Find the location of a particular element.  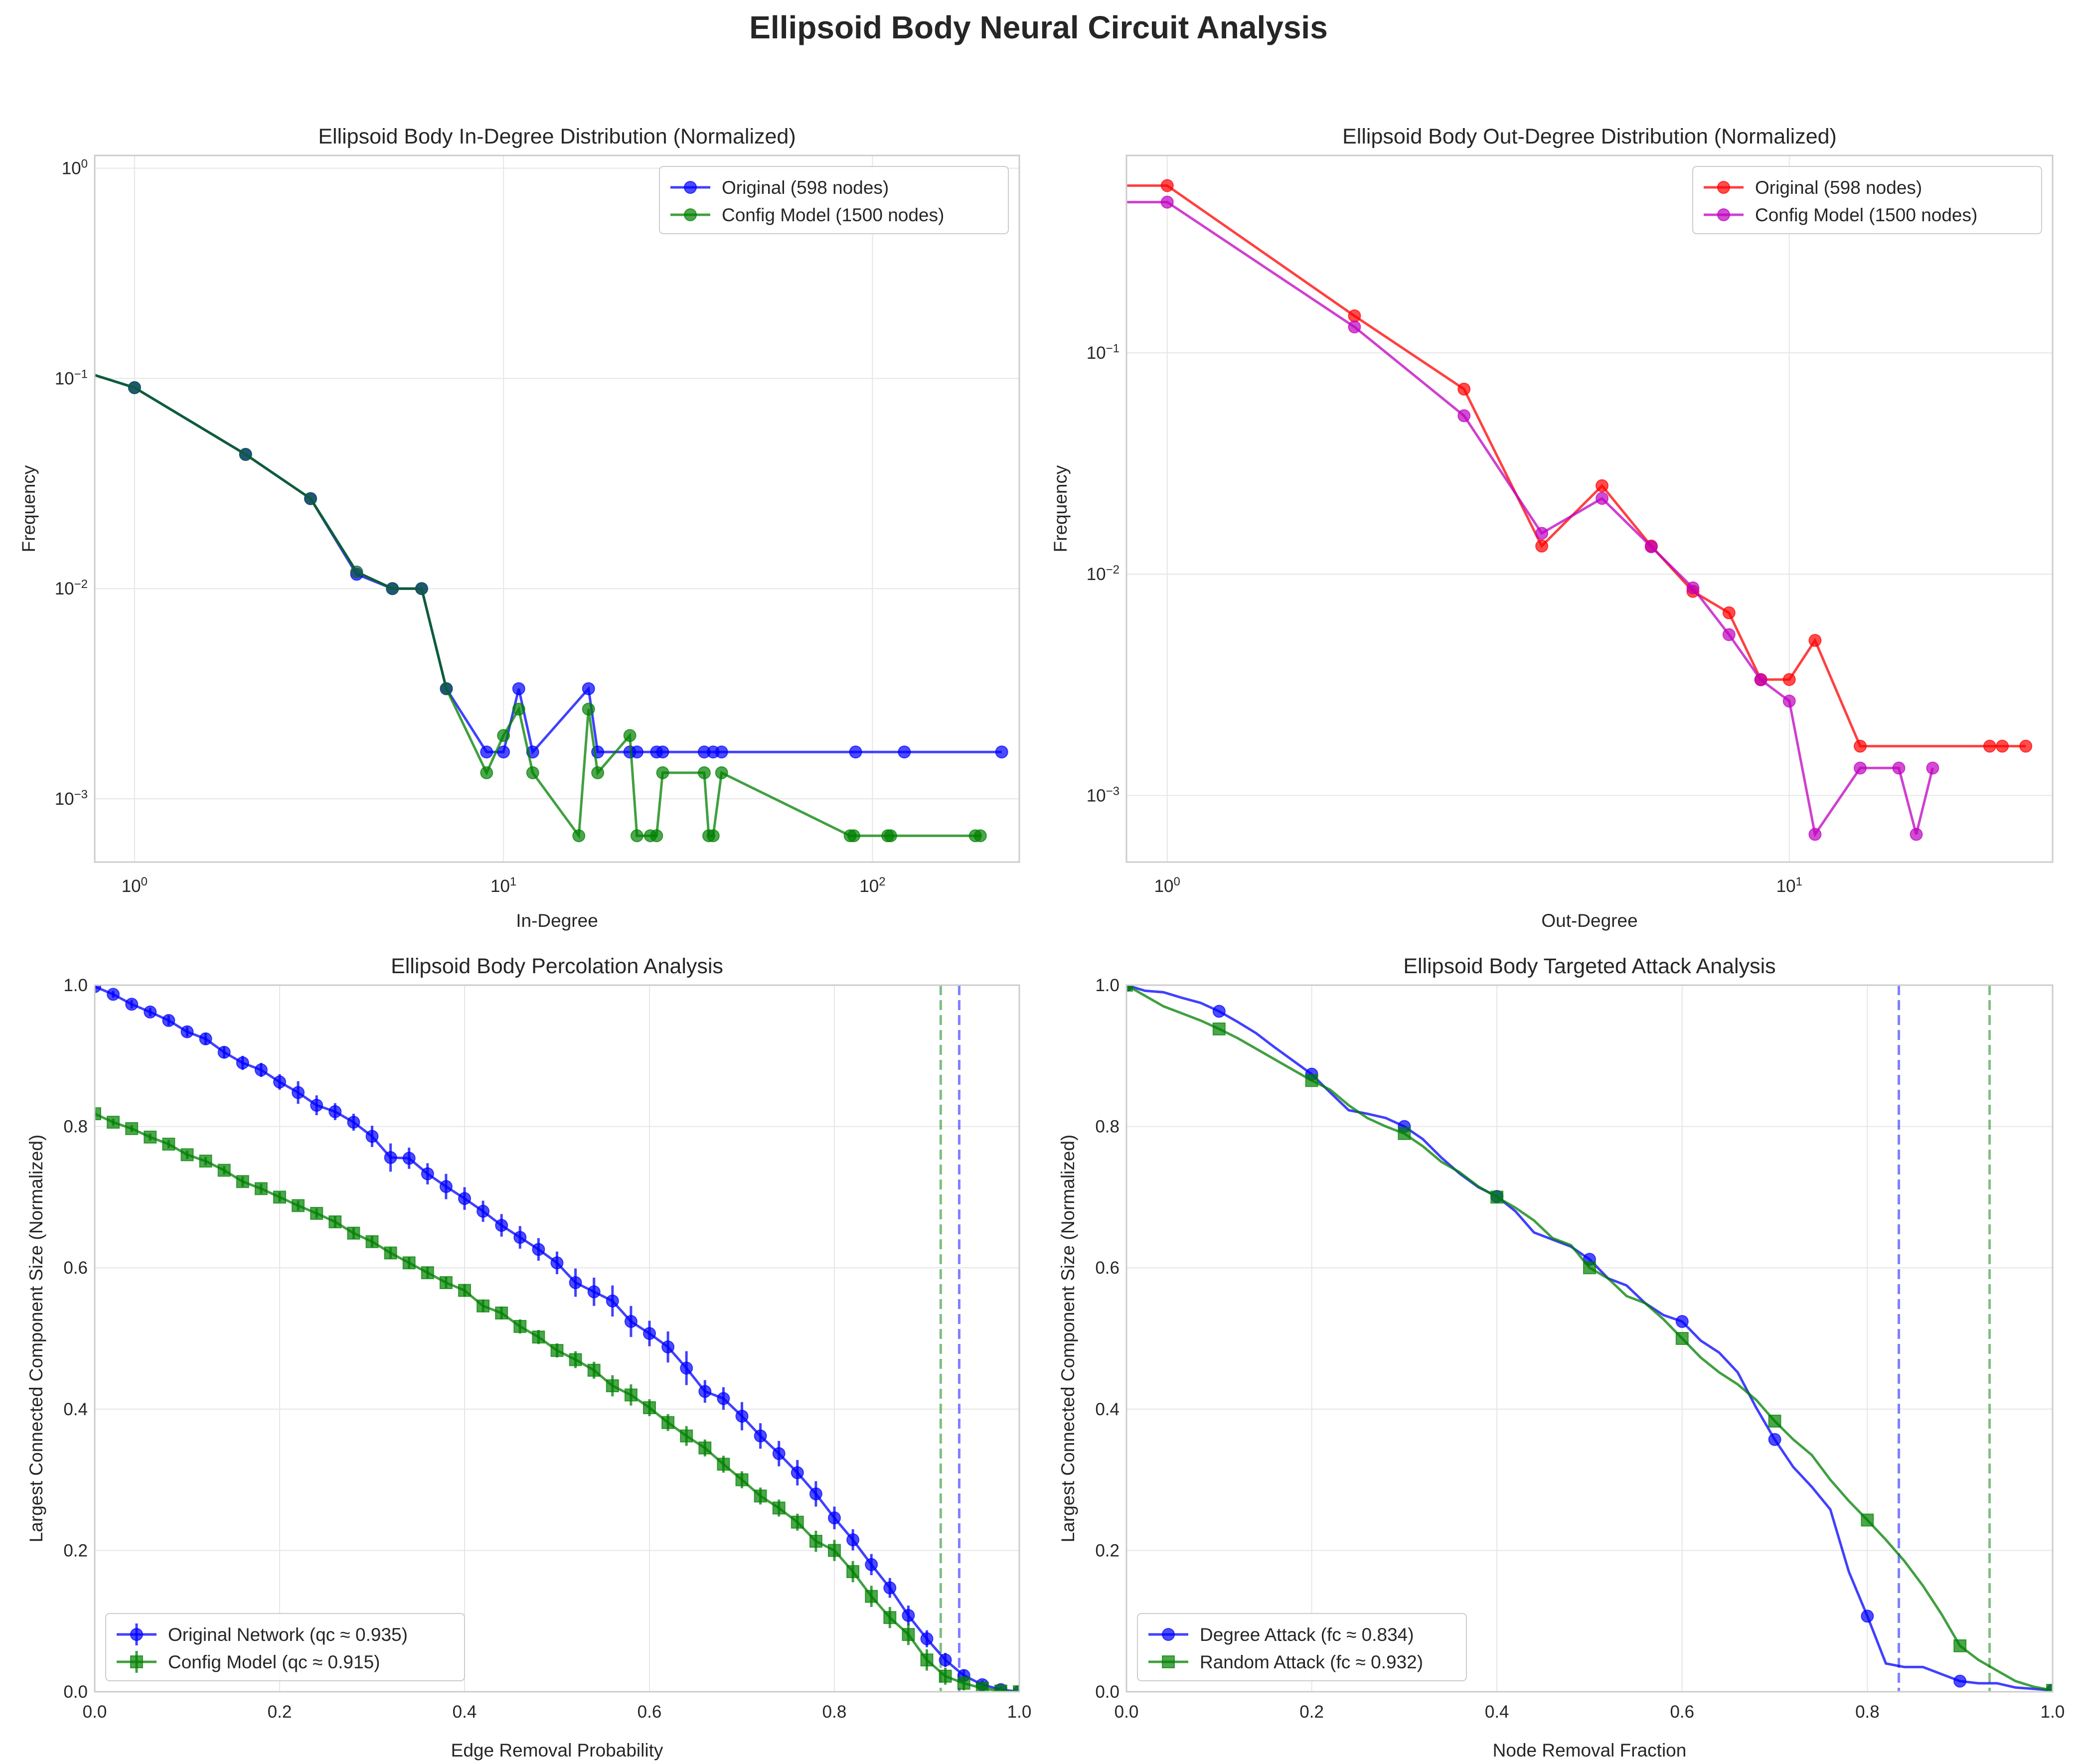

legend-label: Config Model (qc ≈ 0.915) is located at coordinates (274, 1662).